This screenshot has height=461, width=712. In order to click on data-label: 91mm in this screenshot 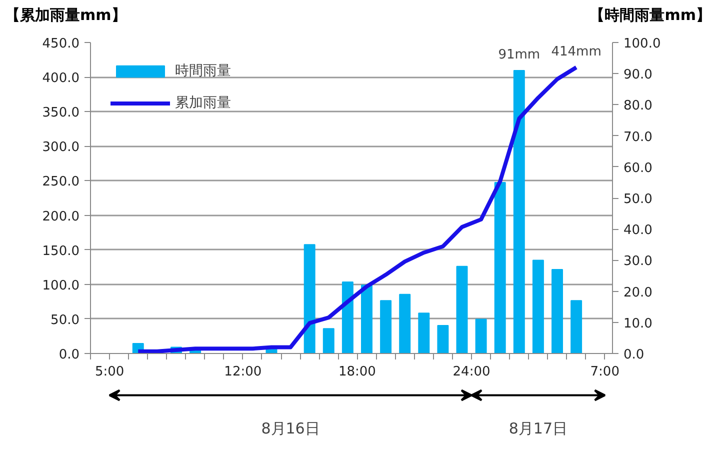, I will do `click(519, 54)`.